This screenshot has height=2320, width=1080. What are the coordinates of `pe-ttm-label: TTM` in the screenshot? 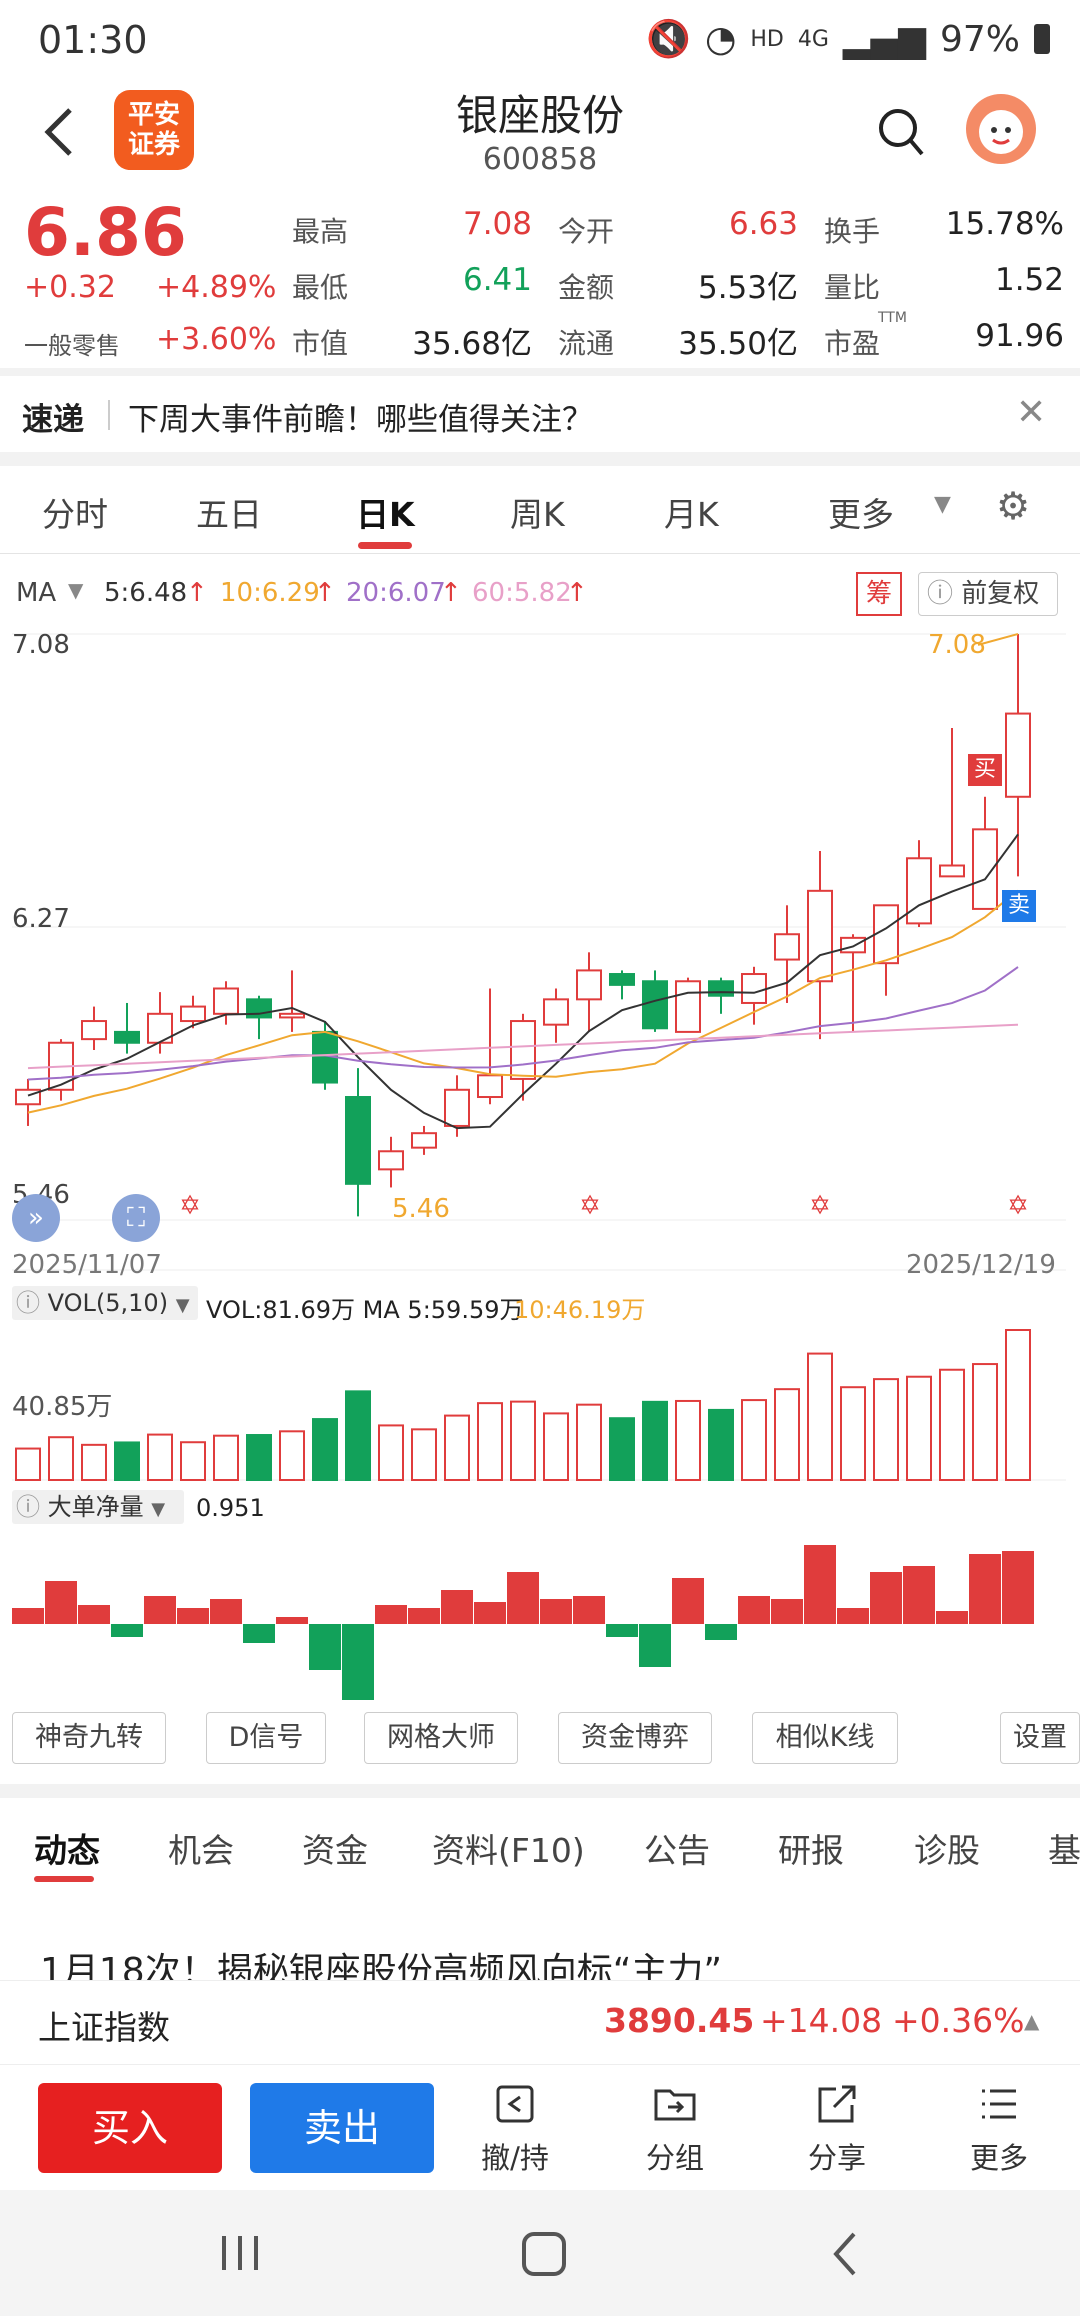 It's located at (892, 318).